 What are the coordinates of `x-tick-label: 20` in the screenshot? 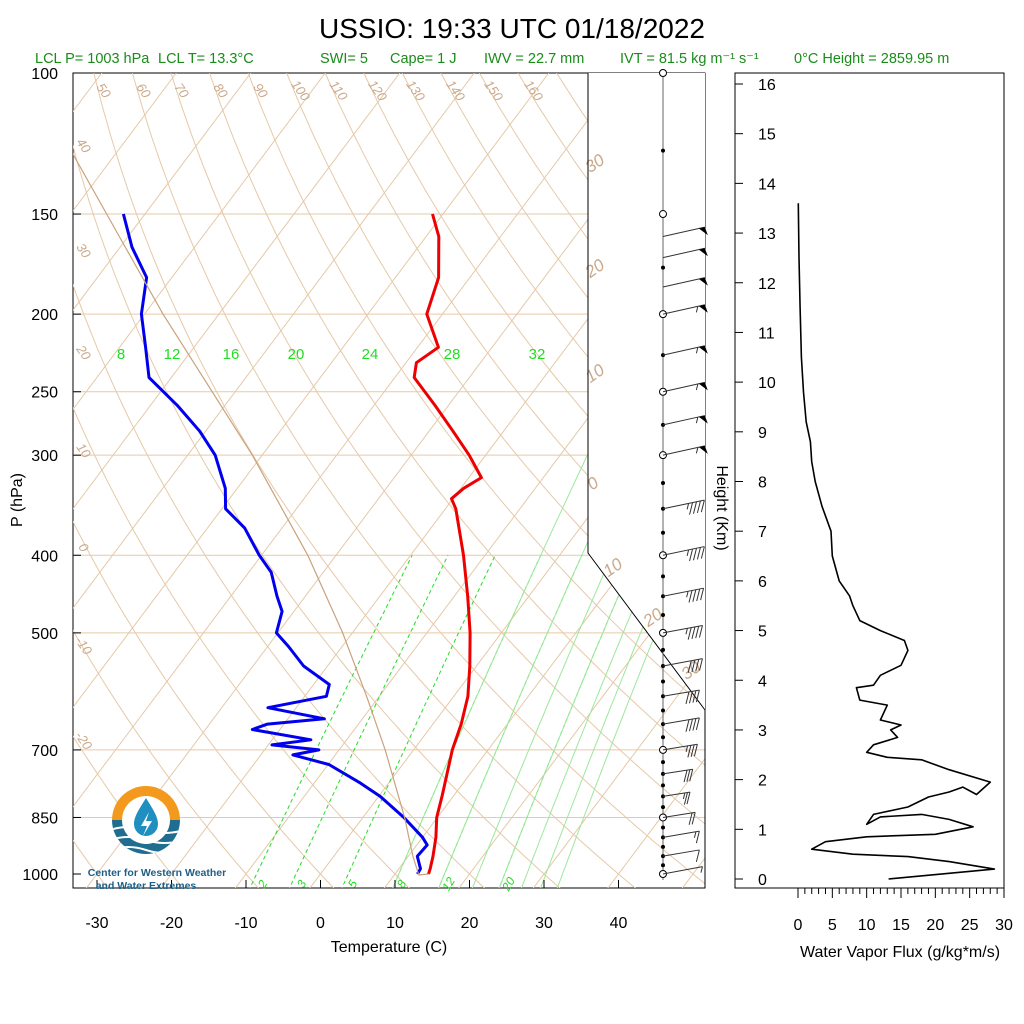 It's located at (470, 923).